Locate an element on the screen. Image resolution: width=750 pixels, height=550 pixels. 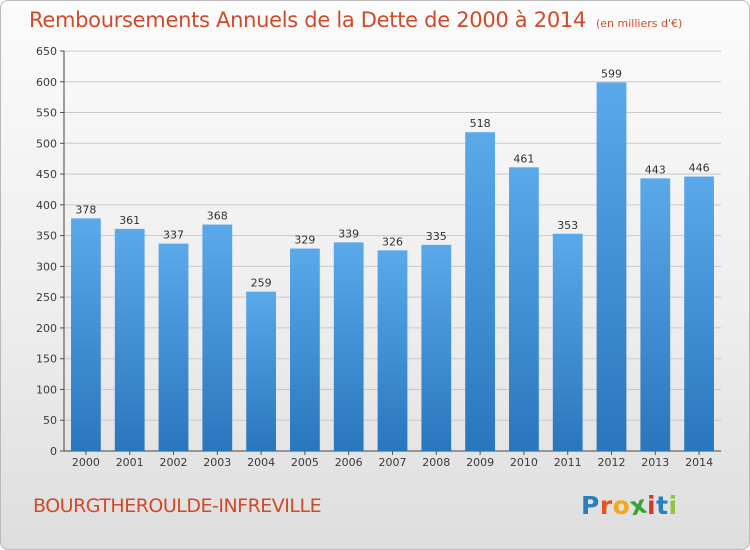
y-tick-label: 50 is located at coordinates (50, 420).